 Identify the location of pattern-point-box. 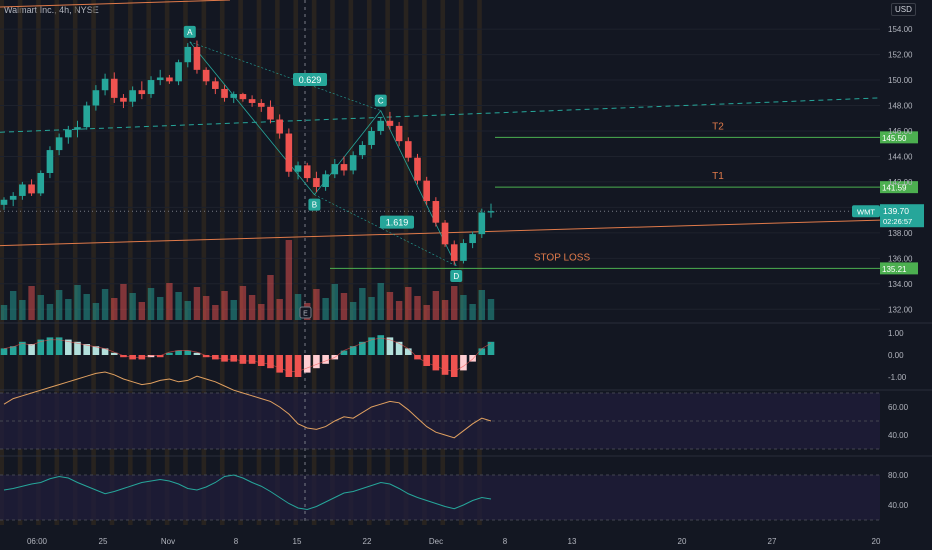
(456, 275).